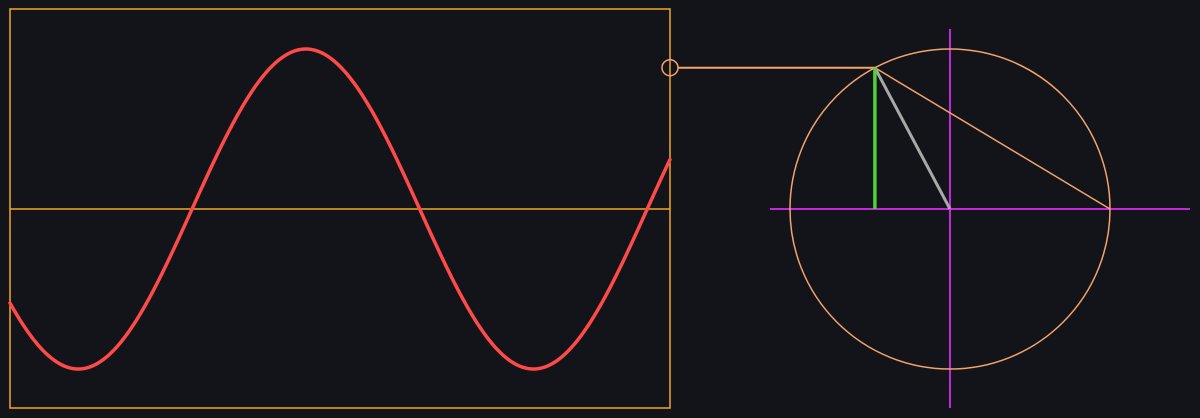 The width and height of the screenshot is (1200, 418). Describe the element at coordinates (992, 138) in the screenshot. I see `chord-to-right-point` at that location.